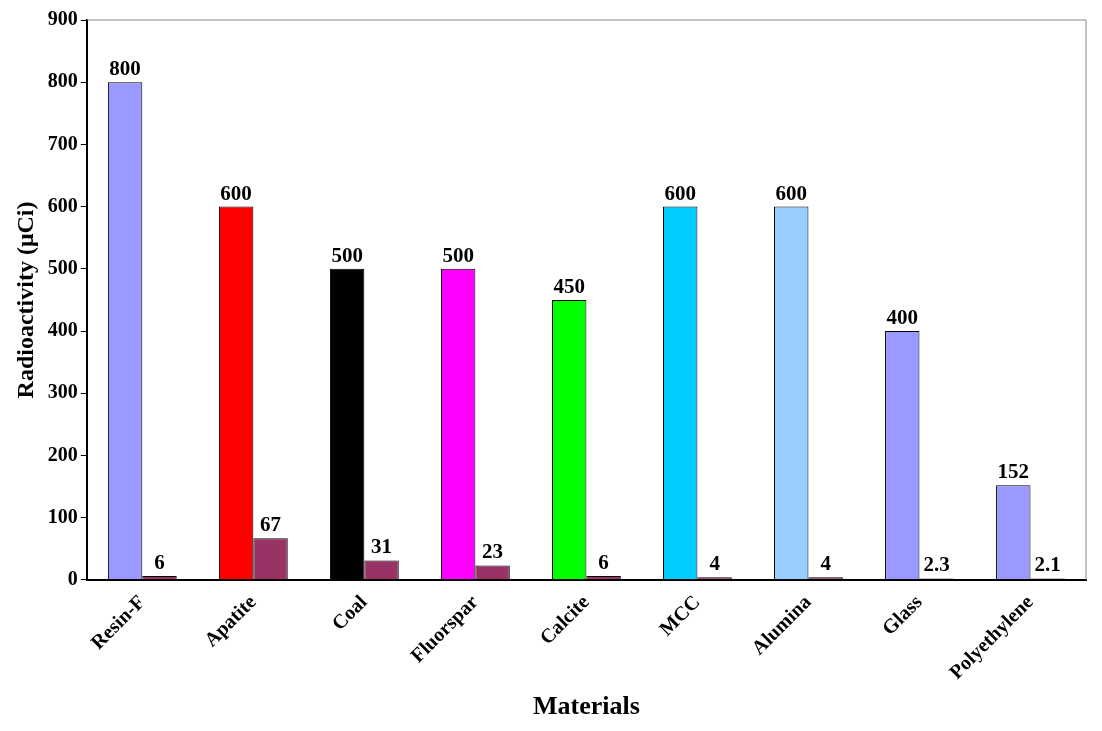  I want to click on data-label: 450, so click(569, 285).